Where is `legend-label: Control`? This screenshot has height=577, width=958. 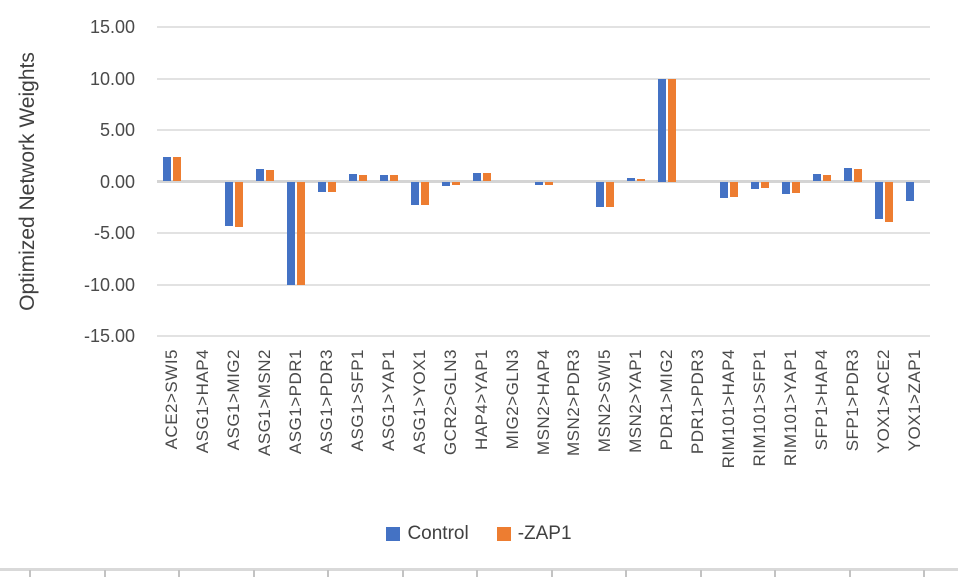 legend-label: Control is located at coordinates (438, 533).